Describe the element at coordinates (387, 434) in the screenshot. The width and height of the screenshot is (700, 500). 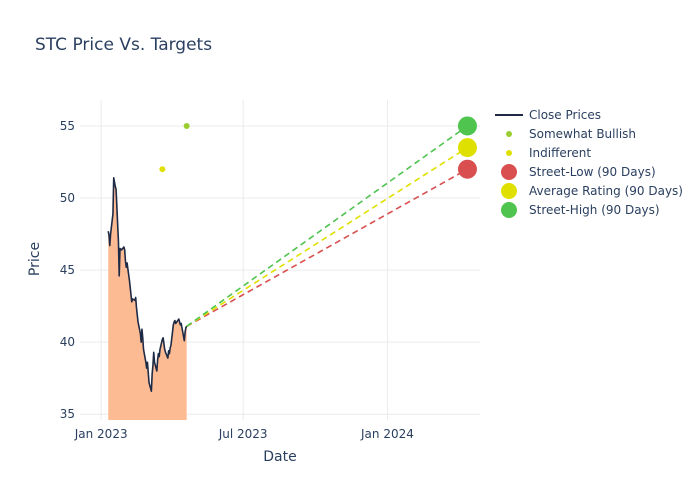
I see `x-tick-label: Jan 2024` at that location.